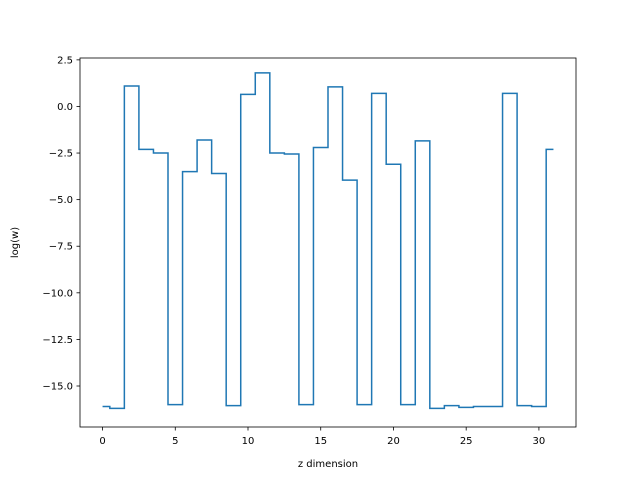 This screenshot has height=480, width=640. What do you see at coordinates (102, 441) in the screenshot?
I see `x-tick-label: 0` at bounding box center [102, 441].